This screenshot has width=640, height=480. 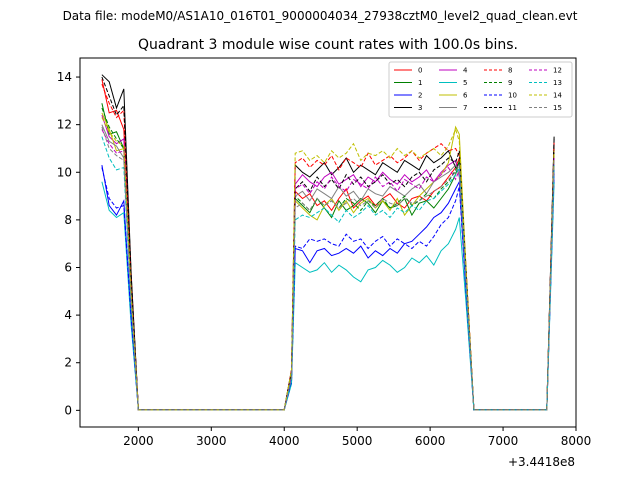 I want to click on x-tick-label-5000: 5000, so click(x=357, y=441).